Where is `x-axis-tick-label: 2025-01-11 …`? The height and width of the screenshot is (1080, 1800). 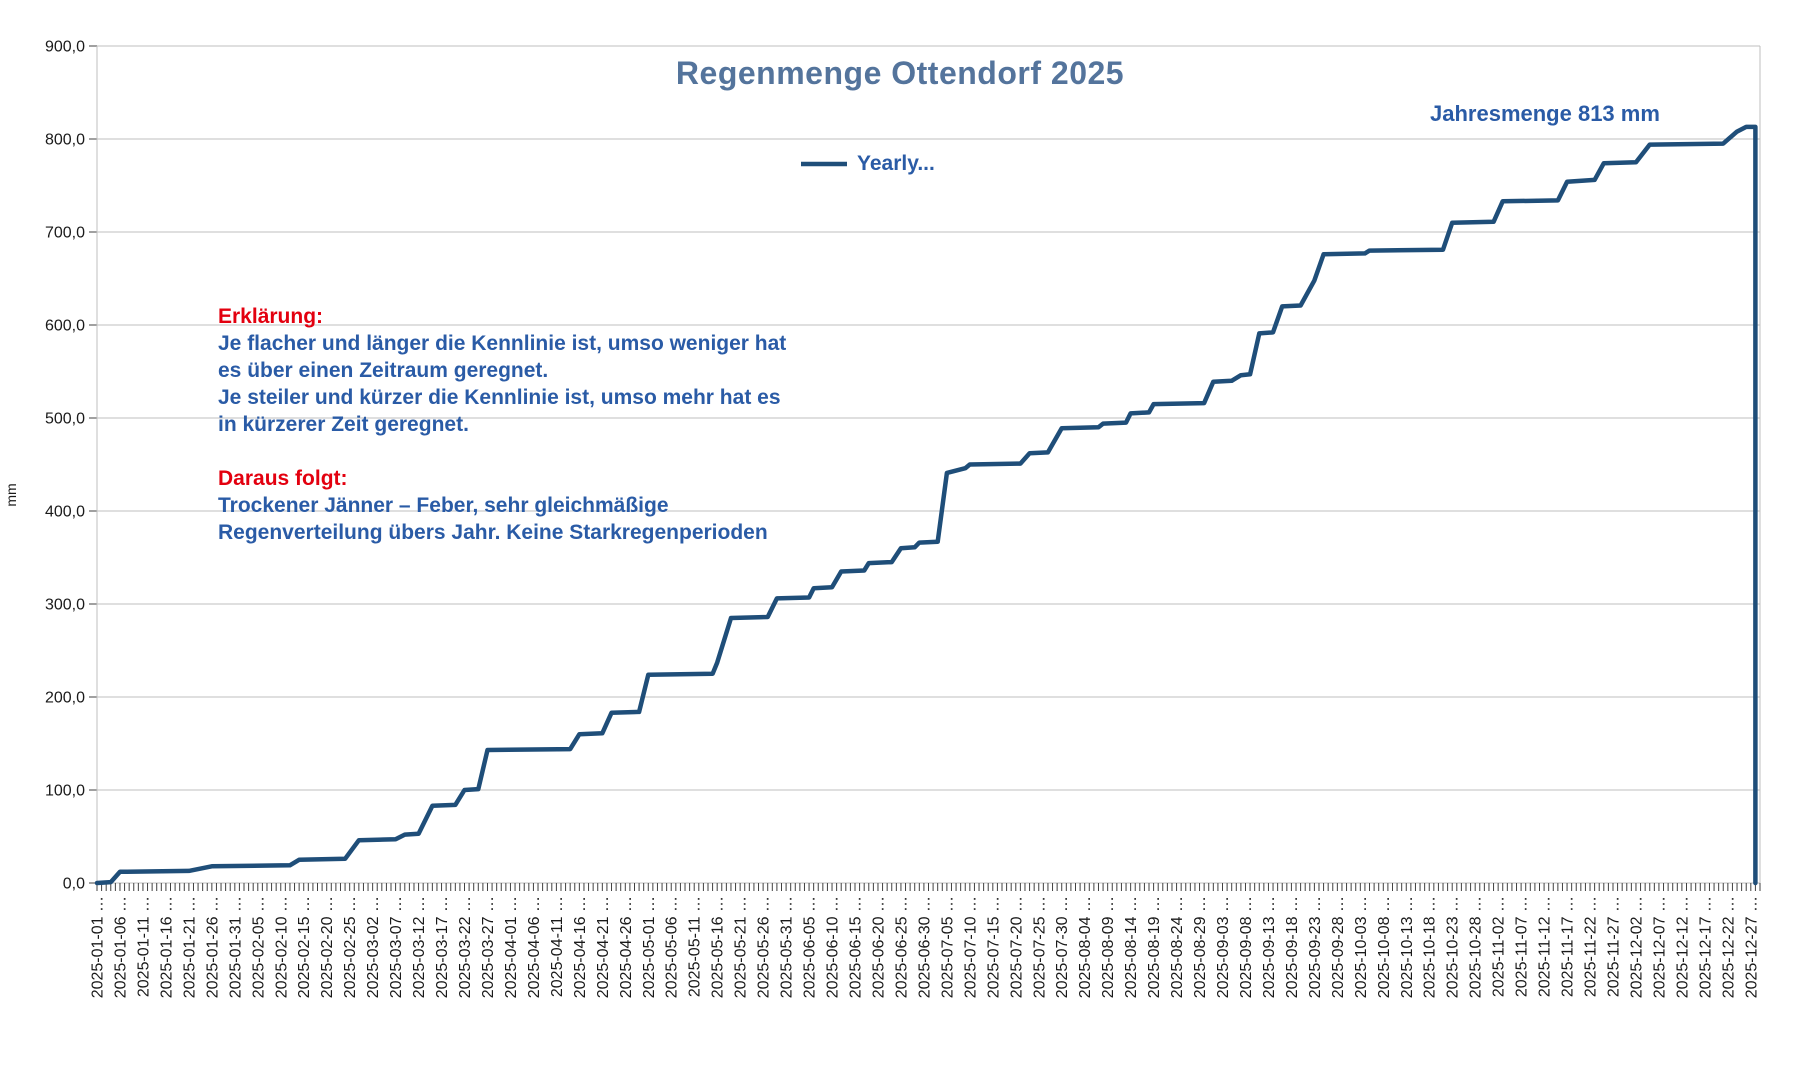 x-axis-tick-label: 2025-01-11 … is located at coordinates (143, 946).